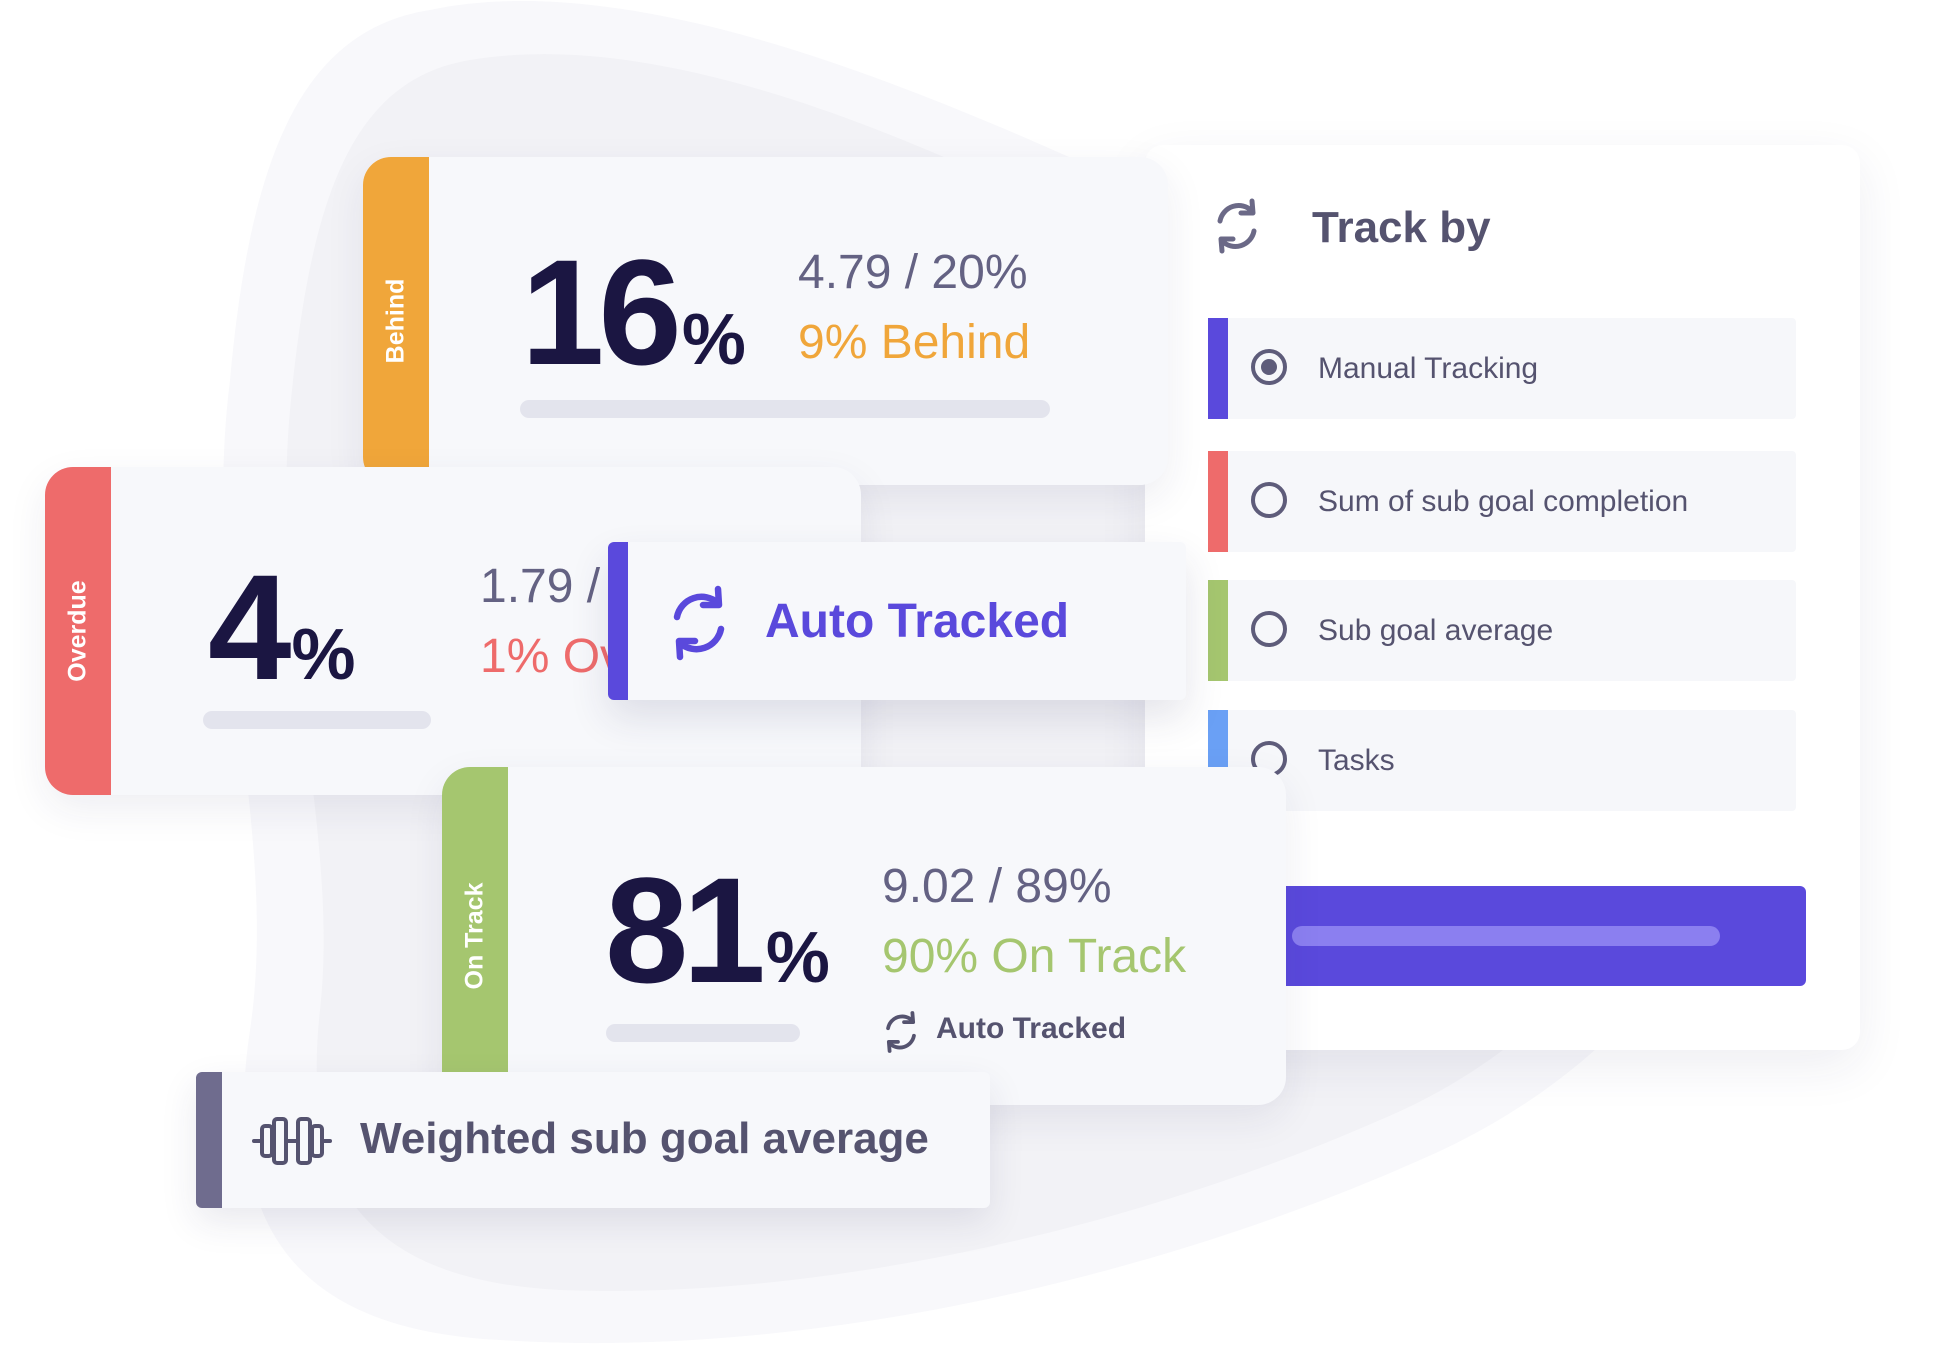  I want to click on track-by-title: Track by, so click(1401, 227).